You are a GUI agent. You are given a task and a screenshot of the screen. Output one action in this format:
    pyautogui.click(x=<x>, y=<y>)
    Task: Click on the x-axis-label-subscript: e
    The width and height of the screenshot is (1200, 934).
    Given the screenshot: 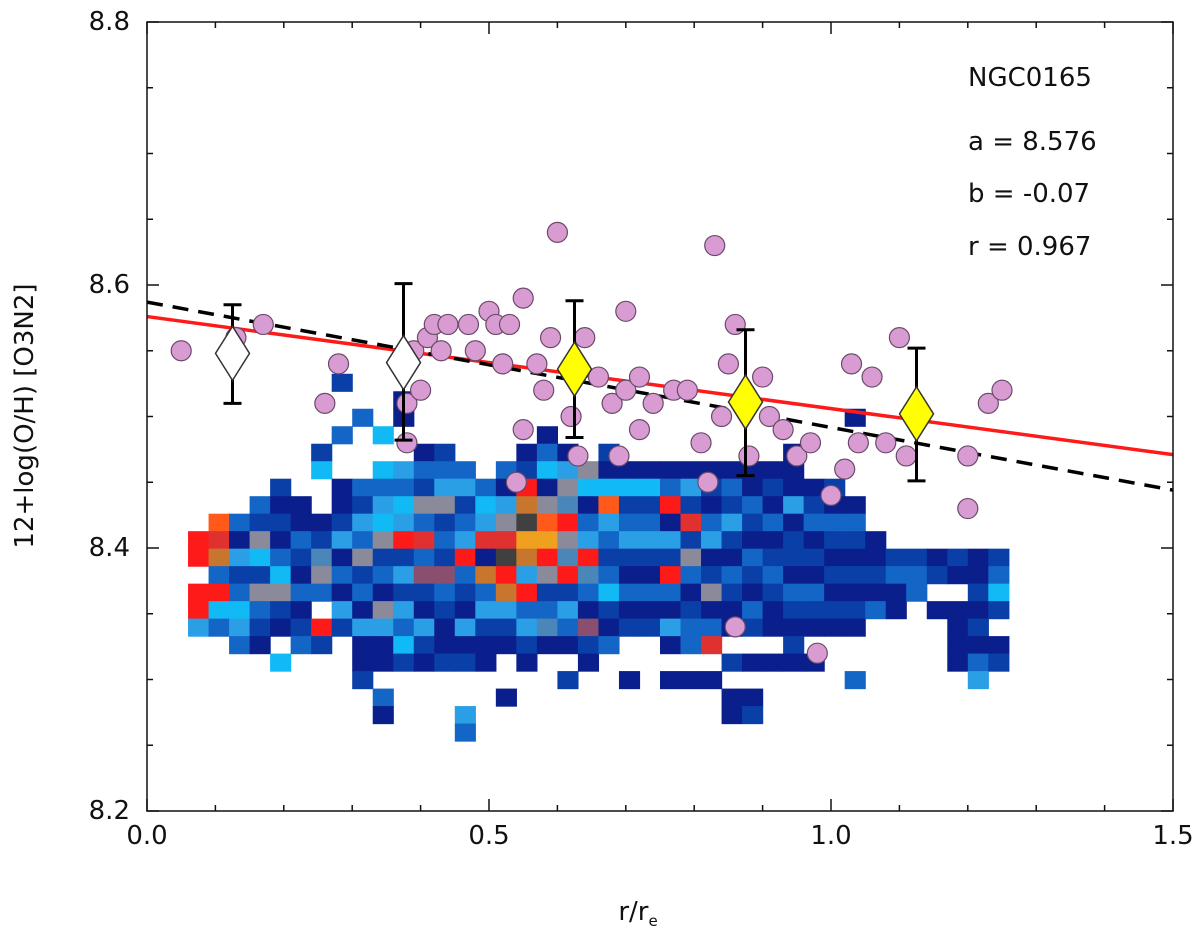 What is the action you would take?
    pyautogui.click(x=652, y=921)
    